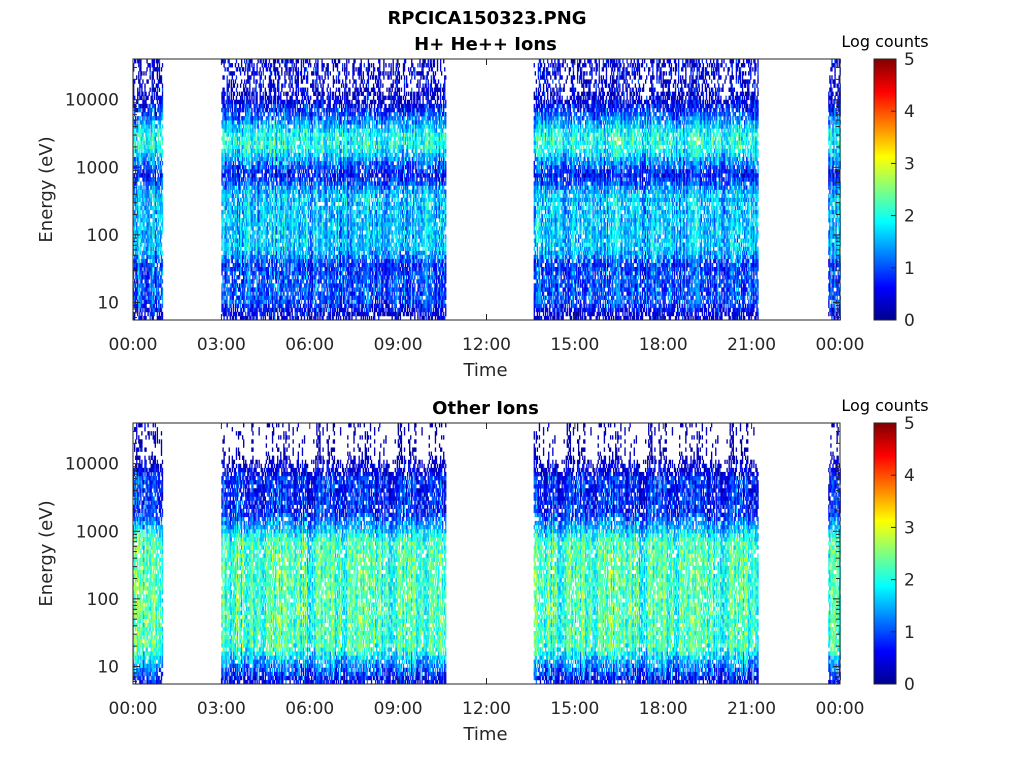 This screenshot has height=768, width=1024. What do you see at coordinates (486, 18) in the screenshot?
I see `figure-title: RPCICA150323.PNG` at bounding box center [486, 18].